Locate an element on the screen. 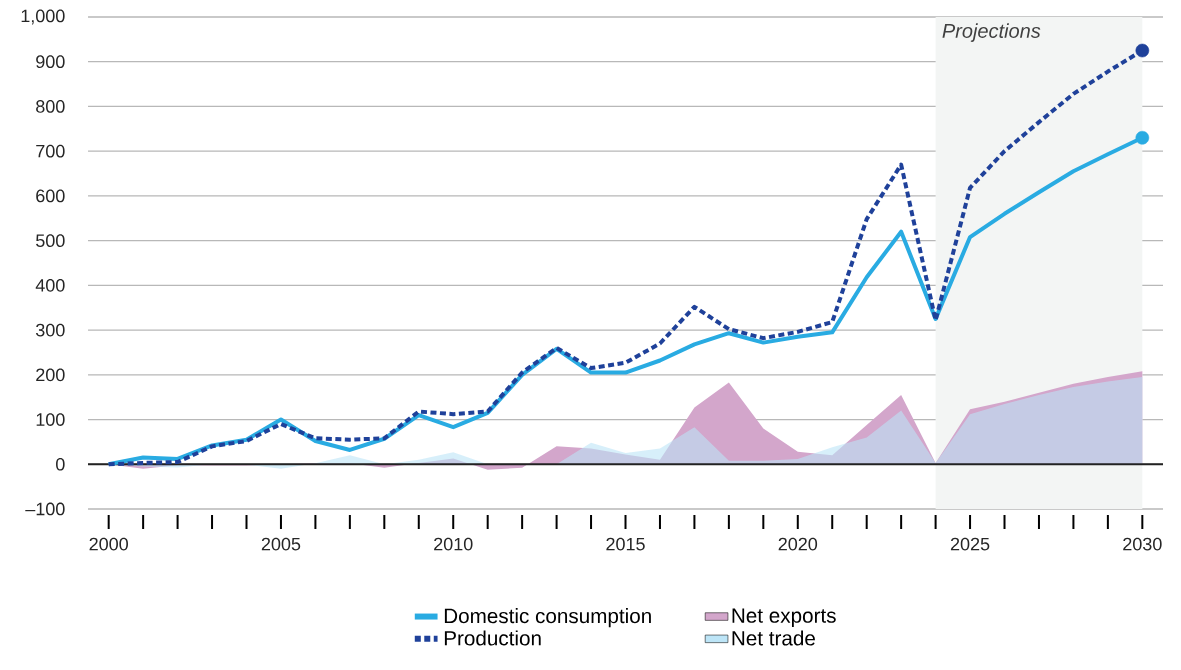  x-tick-label: 2010 is located at coordinates (453, 544).